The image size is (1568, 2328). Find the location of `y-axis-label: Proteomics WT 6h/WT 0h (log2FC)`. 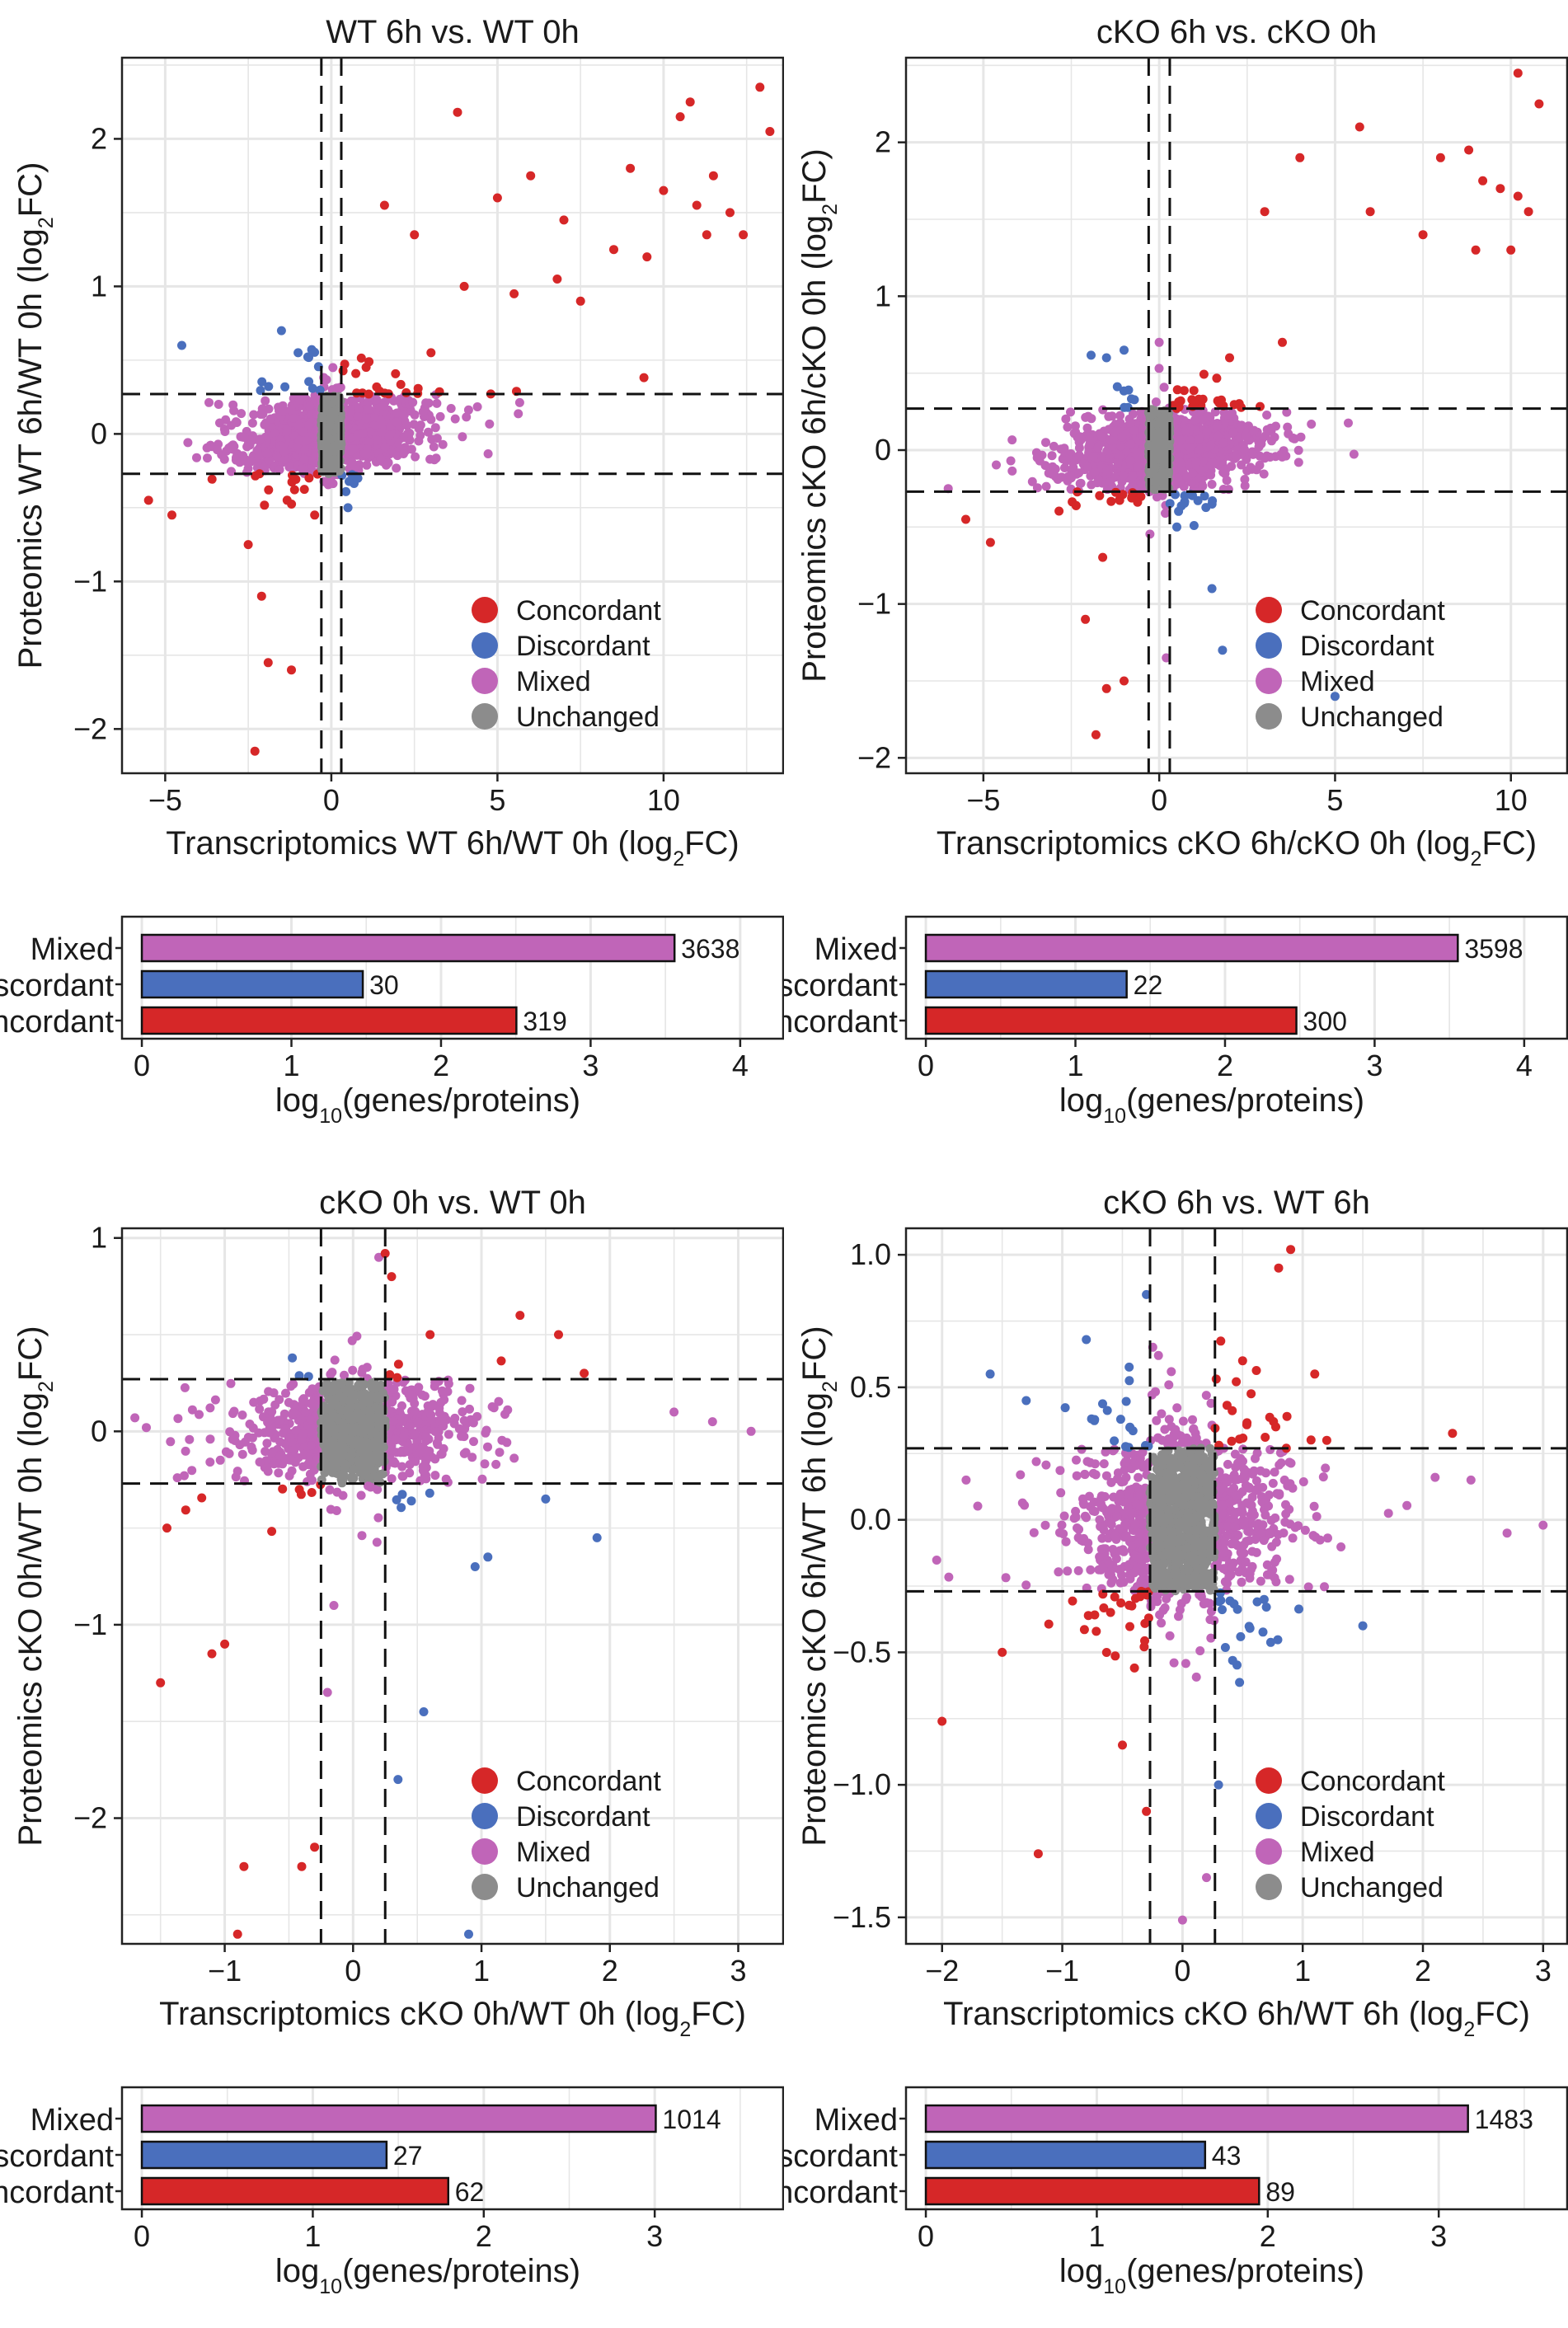

y-axis-label: Proteomics WT 6h/WT 0h (log2FC) is located at coordinates (35, 415).